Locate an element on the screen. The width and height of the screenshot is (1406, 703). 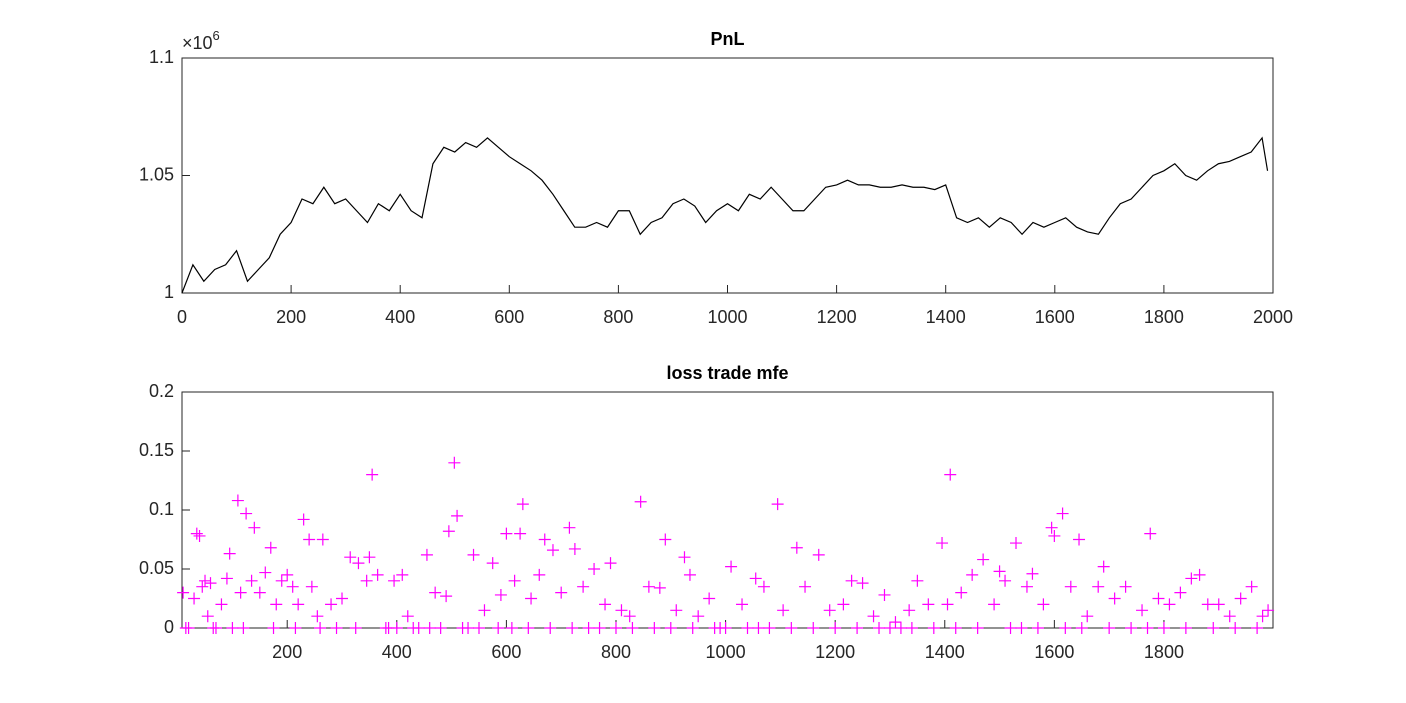
y-tick-label: 0 is located at coordinates (169, 627).